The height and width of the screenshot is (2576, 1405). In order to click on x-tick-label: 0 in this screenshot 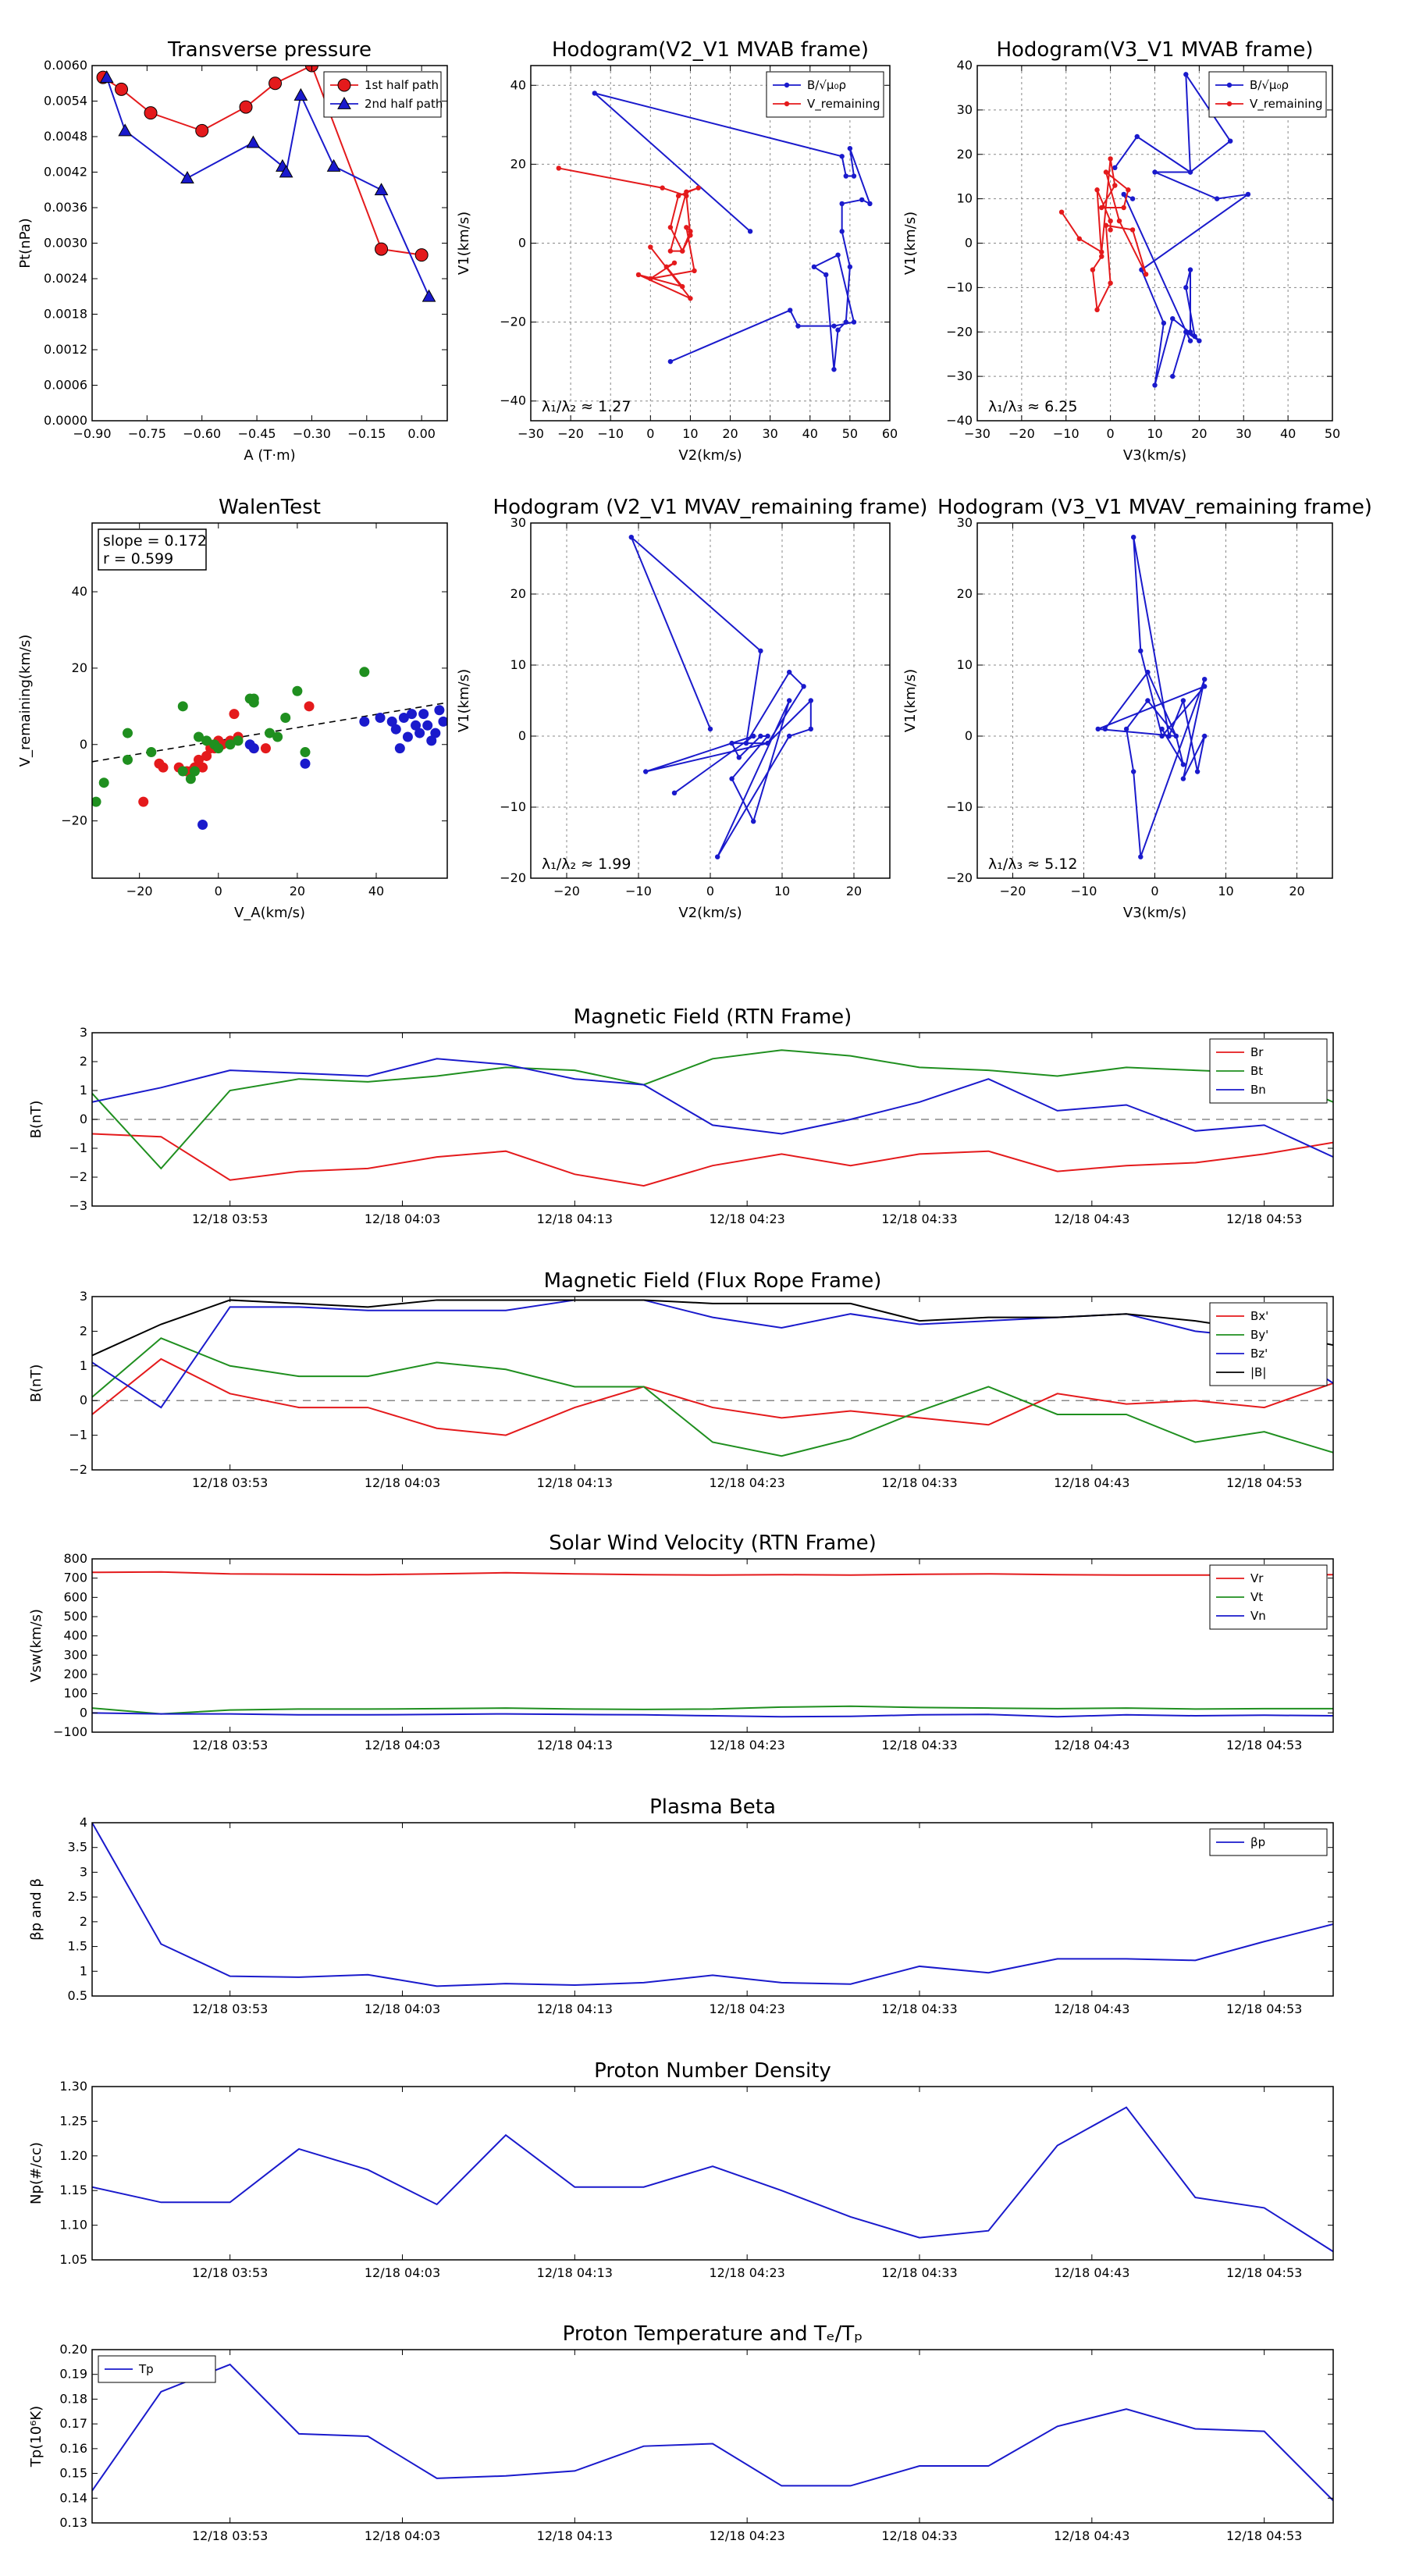, I will do `click(1154, 891)`.